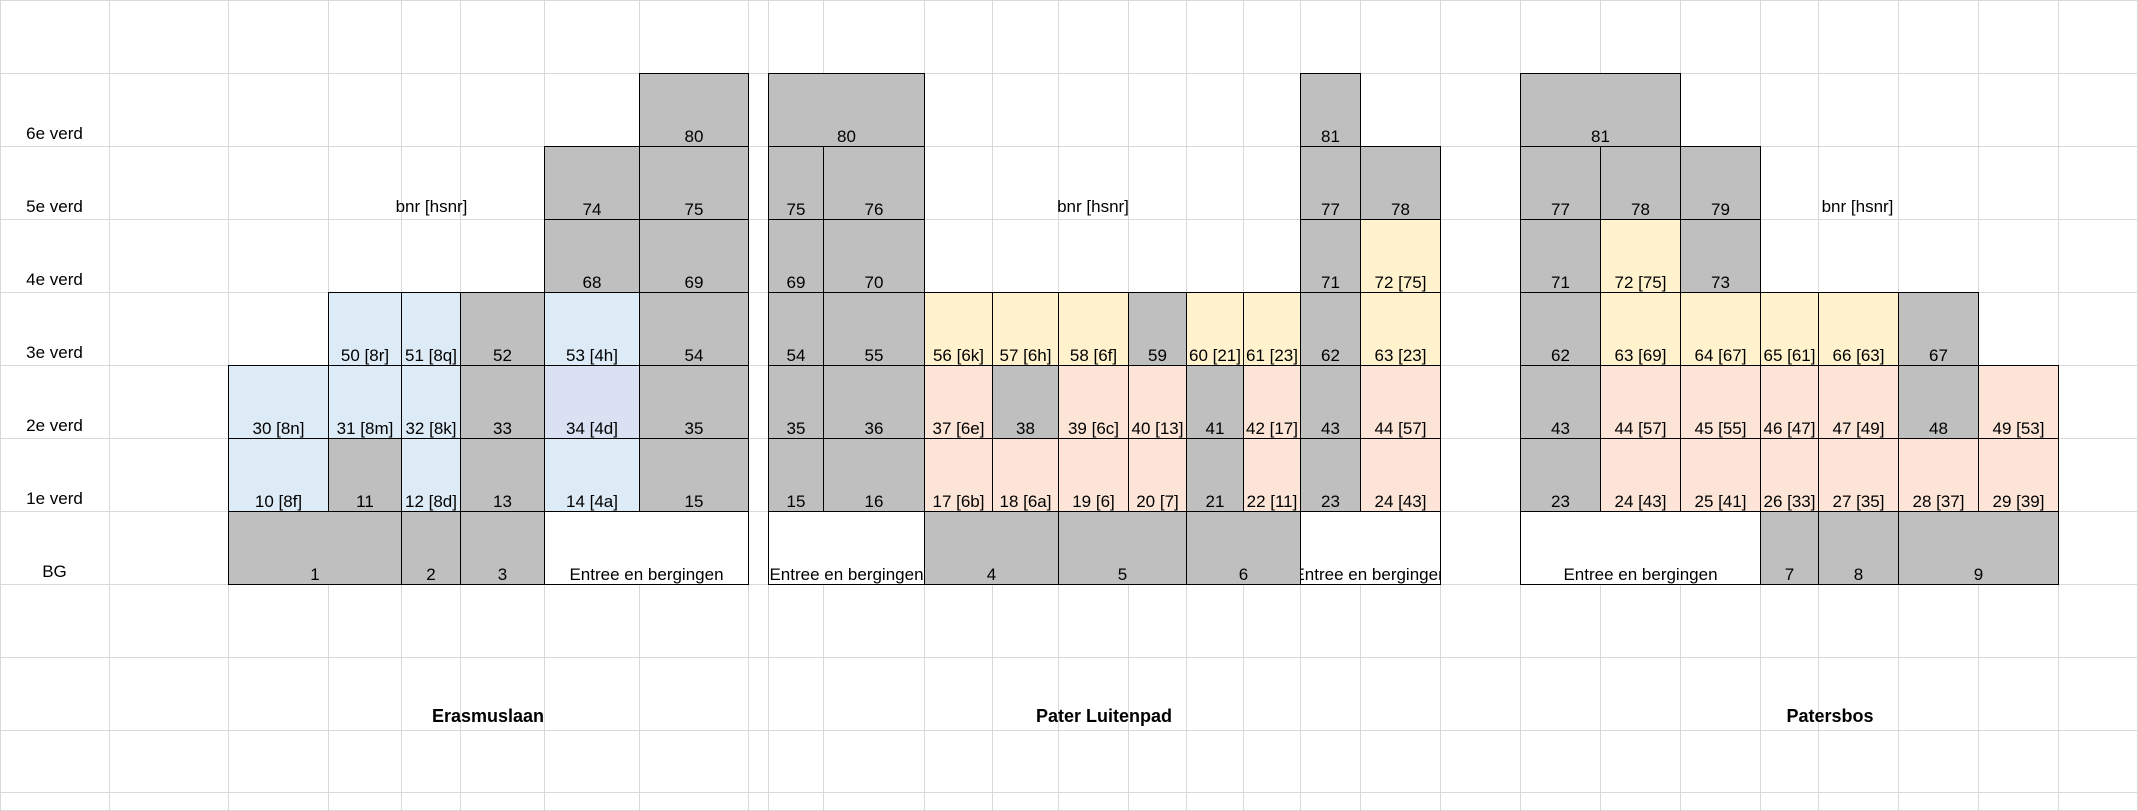 This screenshot has width=2138, height=811. Describe the element at coordinates (278, 475) in the screenshot. I see `apartment-cell: 10 [8f]` at that location.